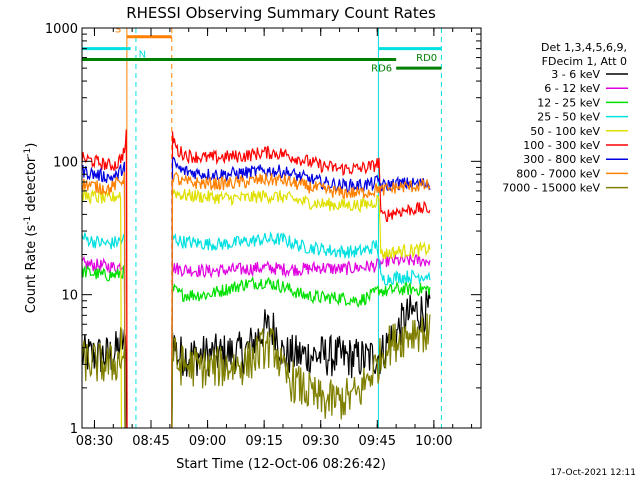 The image size is (640, 480). Describe the element at coordinates (575, 74) in the screenshot. I see `legend-entry-label: 3 - 6 keV` at that location.